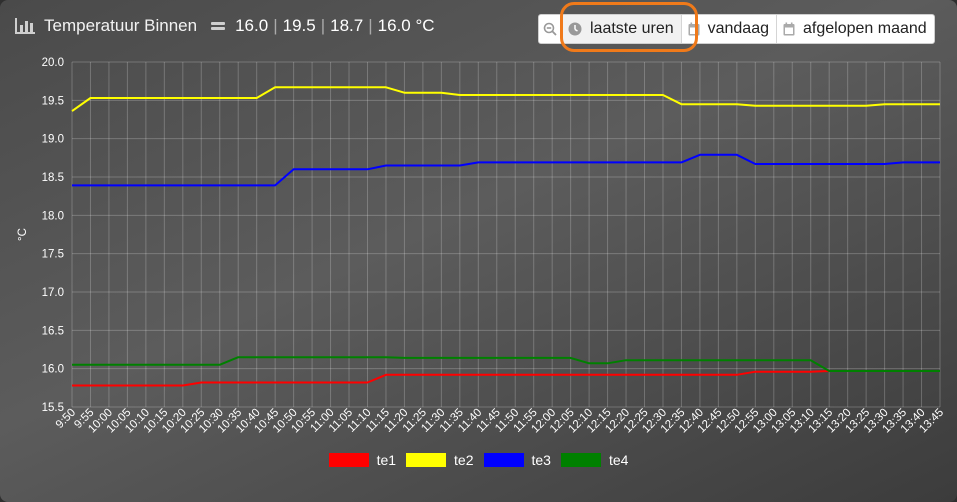 The image size is (957, 502). I want to click on y-tick-label: 16.0, so click(53, 370).